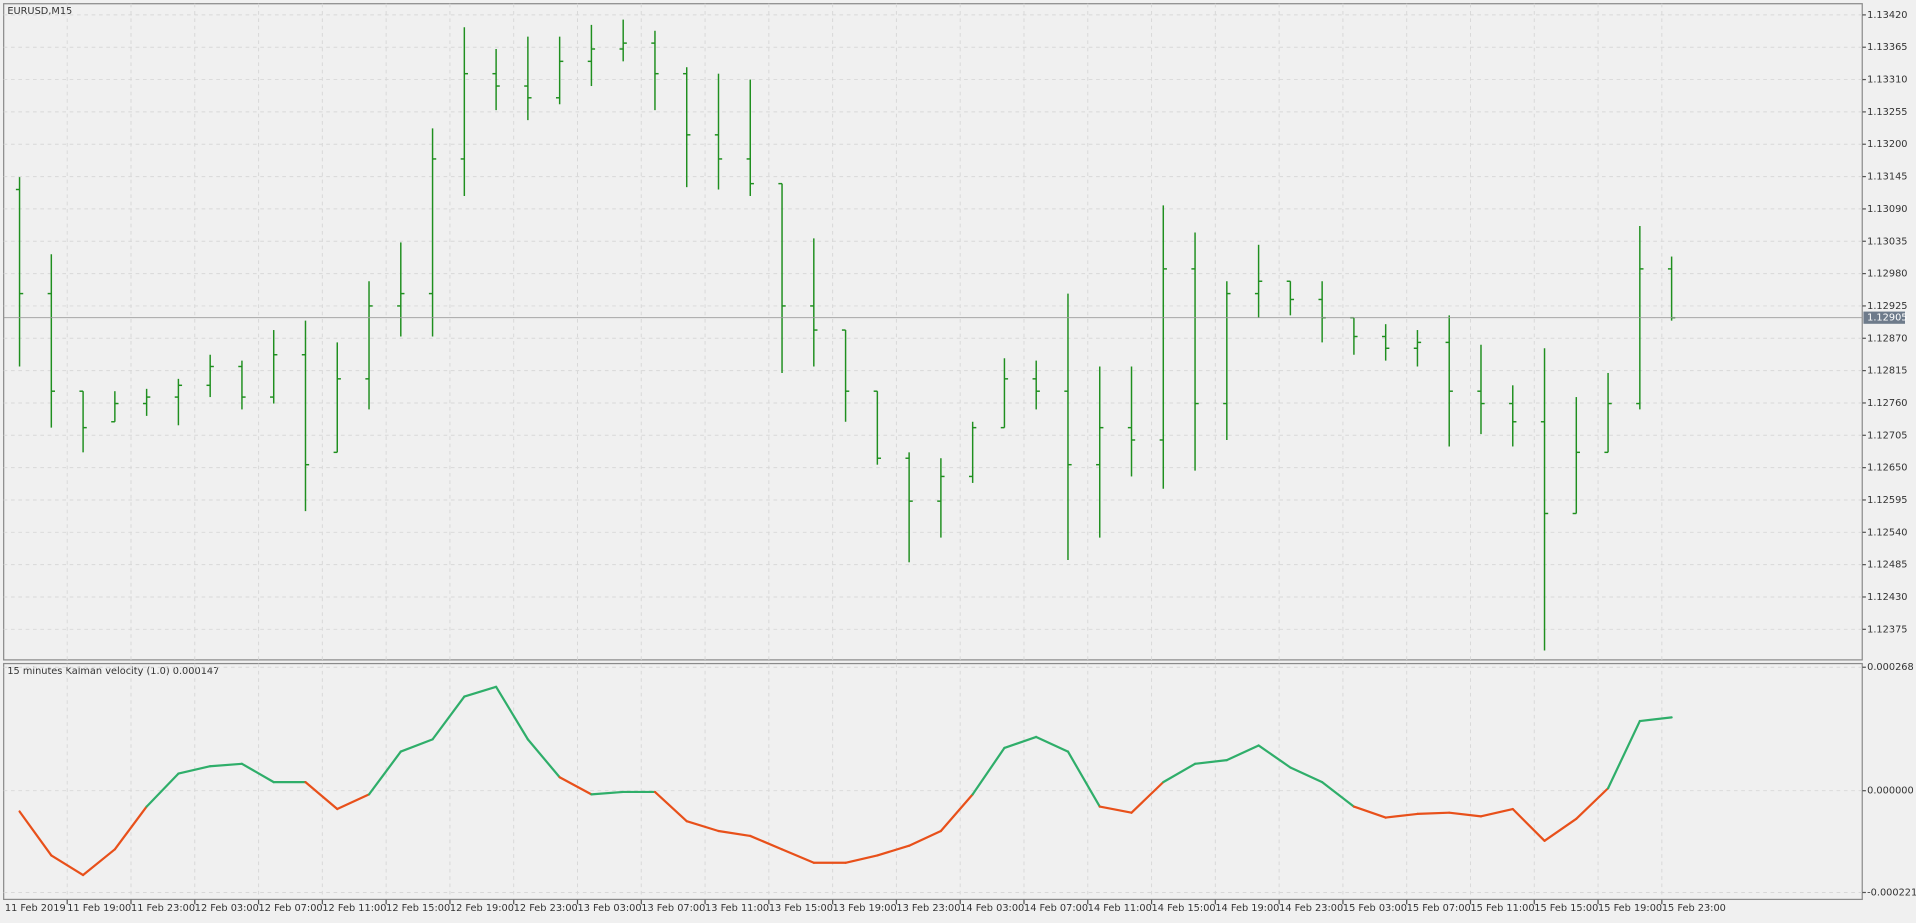 Image resolution: width=1916 pixels, height=923 pixels. Describe the element at coordinates (1887, 15) in the screenshot. I see `y-tick-label: 1.13420` at that location.